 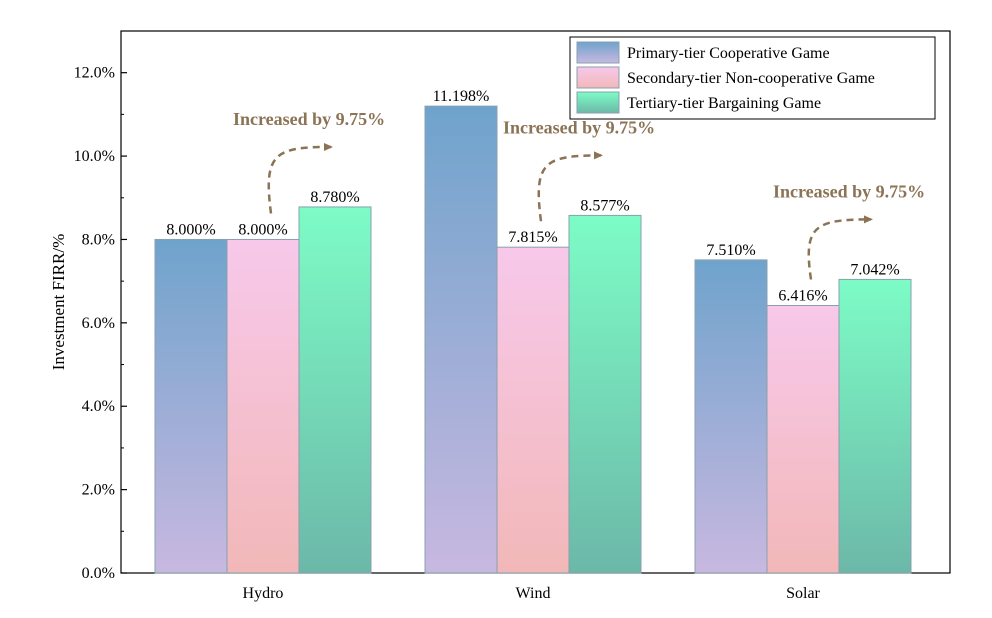 What do you see at coordinates (532, 584) in the screenshot?
I see `x-axis: Hydro Wind Solar` at bounding box center [532, 584].